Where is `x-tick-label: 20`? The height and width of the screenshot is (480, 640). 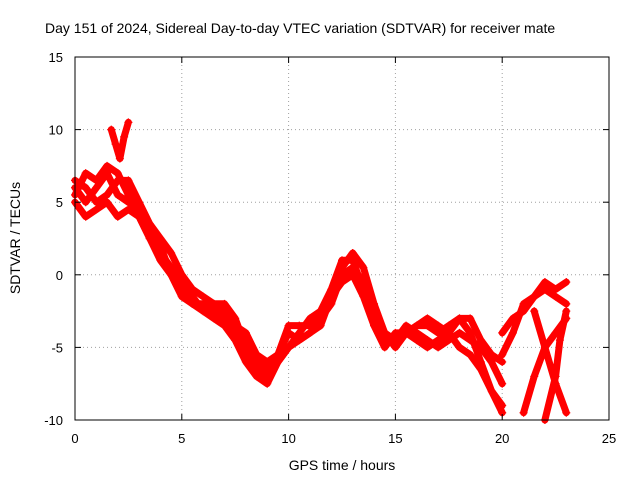
x-tick-label: 20 is located at coordinates (502, 438).